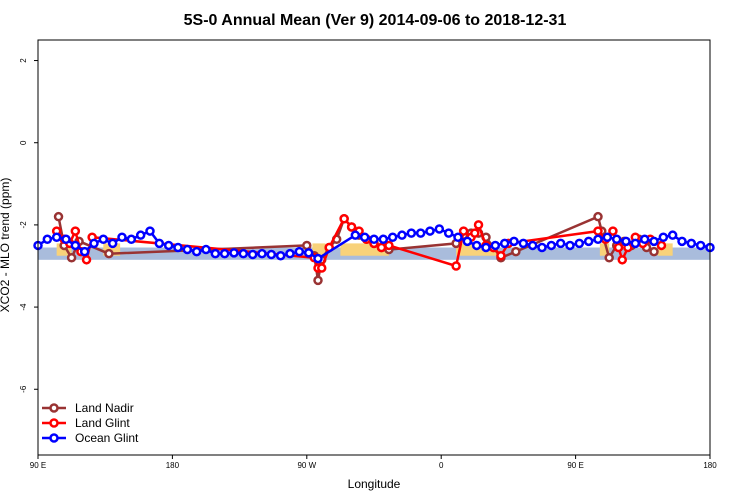 The height and width of the screenshot is (500, 750). Describe the element at coordinates (604, 249) in the screenshot. I see `yellow-band` at that location.